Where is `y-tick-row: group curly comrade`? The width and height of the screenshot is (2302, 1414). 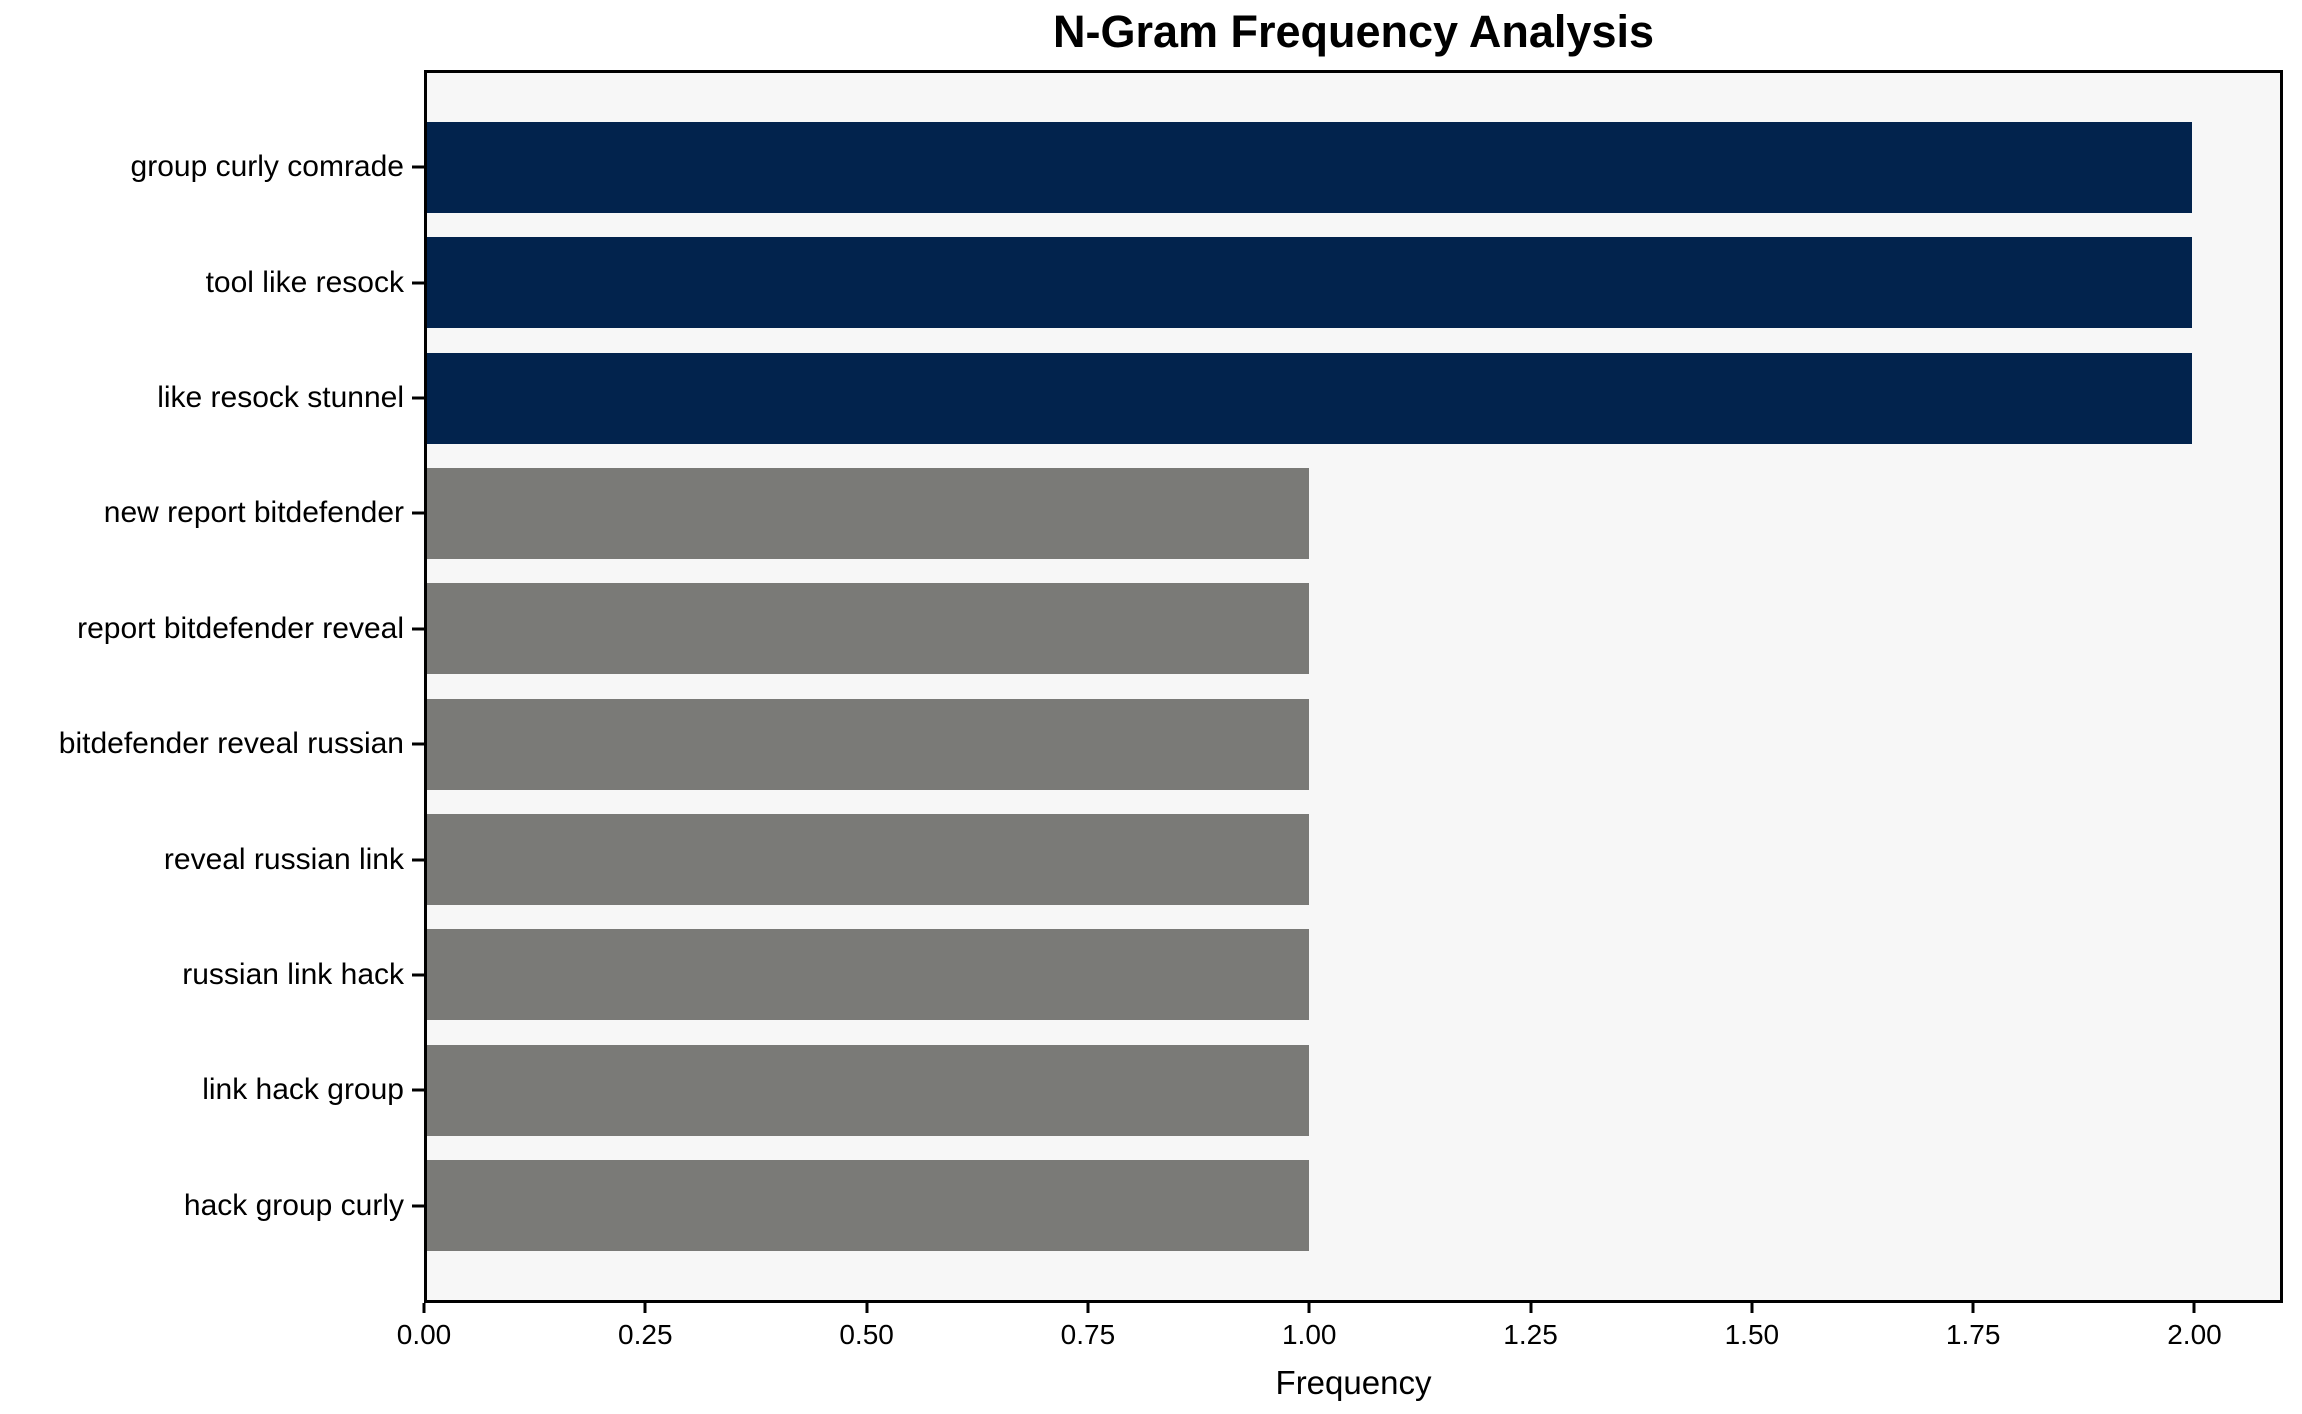
y-tick-row: group curly comrade is located at coordinates (212, 167).